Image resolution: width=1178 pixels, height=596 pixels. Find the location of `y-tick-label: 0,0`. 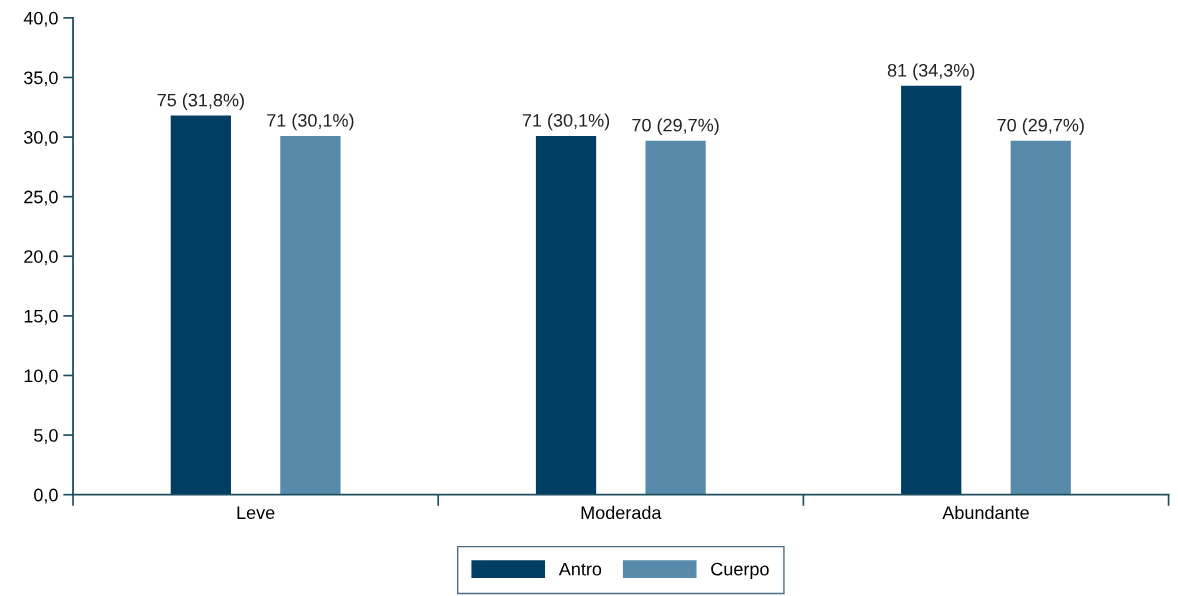

y-tick-label: 0,0 is located at coordinates (46, 496).